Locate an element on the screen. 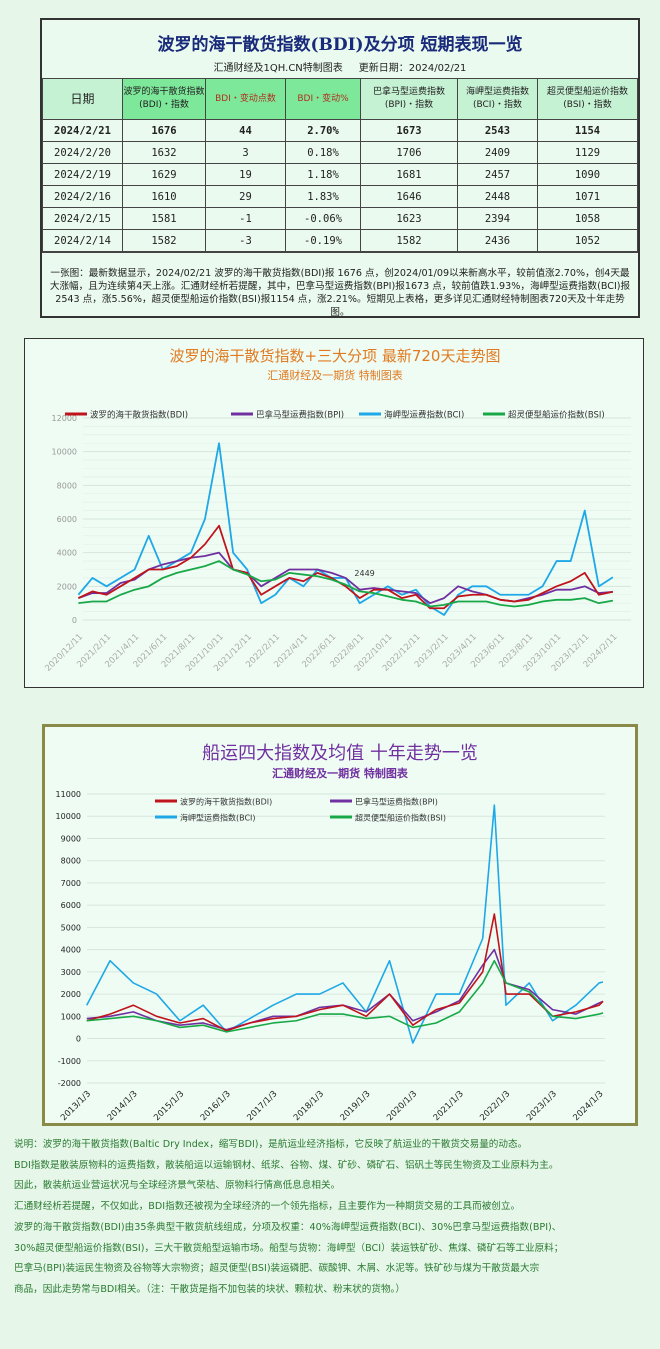  table-cell: 1.18% is located at coordinates (323, 174).